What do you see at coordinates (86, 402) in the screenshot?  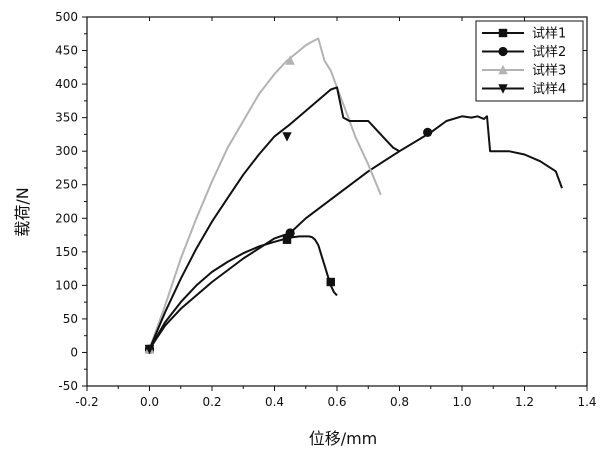 I see `x-tick-label: -0.2` at bounding box center [86, 402].